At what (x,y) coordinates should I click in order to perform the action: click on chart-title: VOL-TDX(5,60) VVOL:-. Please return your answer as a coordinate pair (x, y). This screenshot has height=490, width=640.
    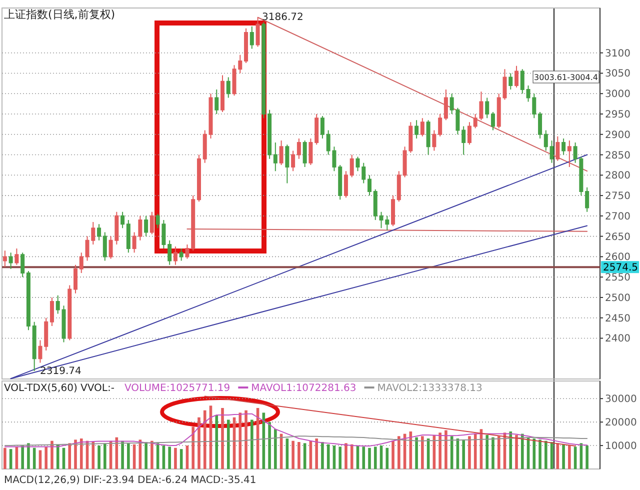
    Looking at the image, I should click on (59, 388).